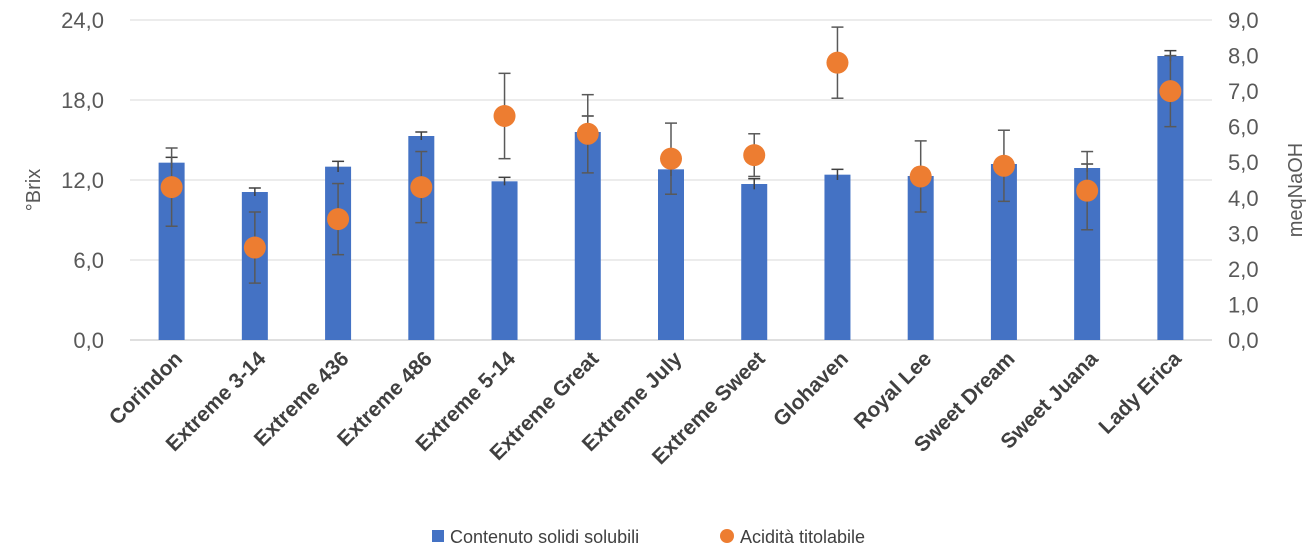  I want to click on right-tick-label: 5,0, so click(1243, 162).